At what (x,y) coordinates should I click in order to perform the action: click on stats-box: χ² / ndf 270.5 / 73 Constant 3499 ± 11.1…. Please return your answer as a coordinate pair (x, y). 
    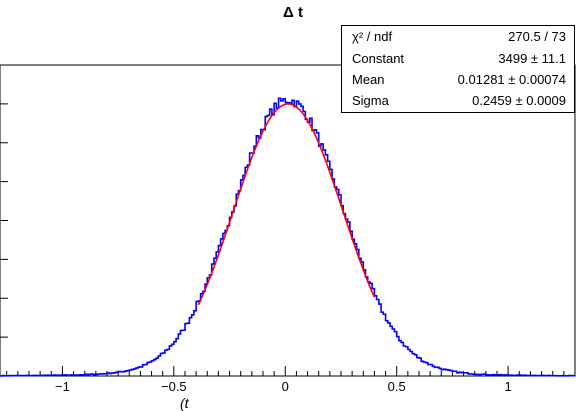
    Looking at the image, I should click on (458, 69).